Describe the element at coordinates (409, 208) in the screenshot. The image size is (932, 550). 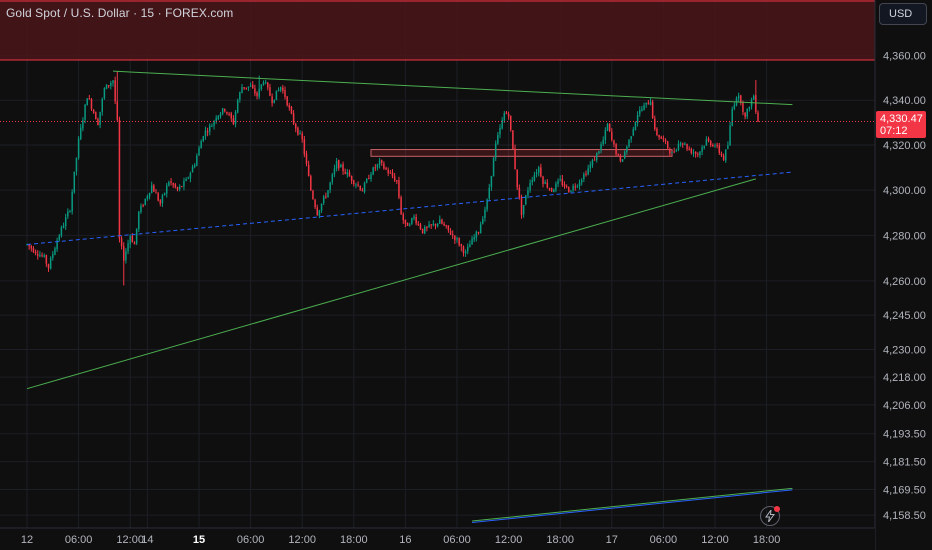
I see `dashed-trendline` at that location.